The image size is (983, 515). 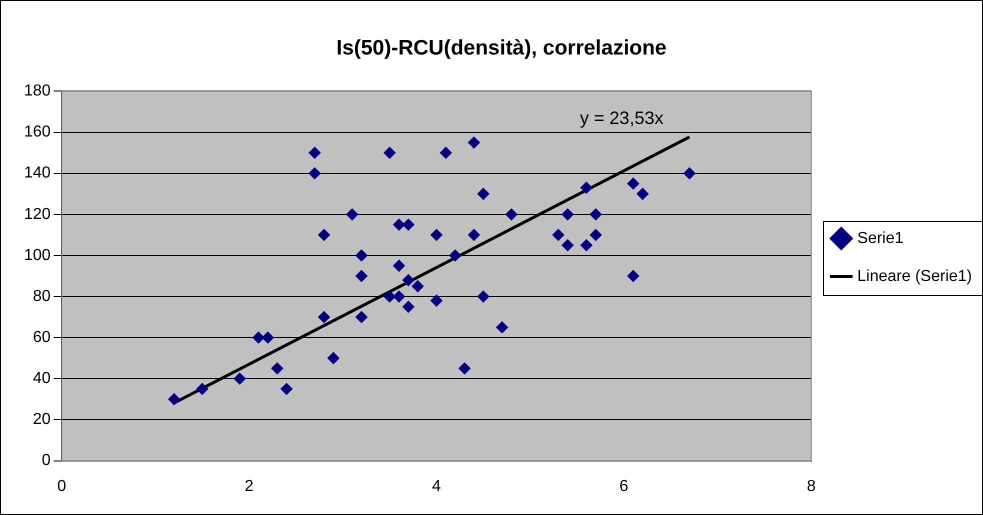 I want to click on y-tick-label: 0, so click(x=46, y=461).